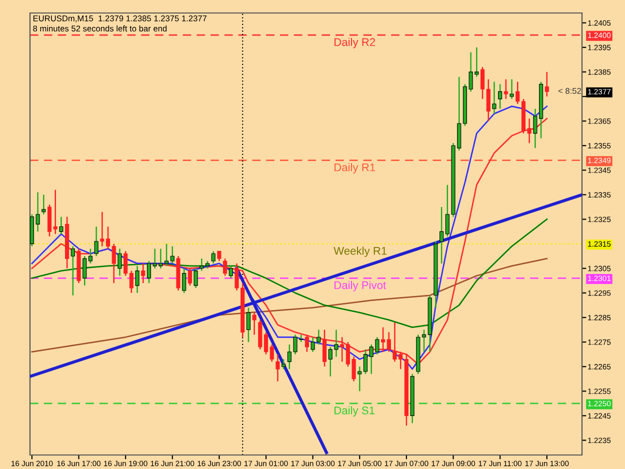 Image resolution: width=625 pixels, height=469 pixels. What do you see at coordinates (360, 251) in the screenshot?
I see `ref-line-label: Weekly R1` at bounding box center [360, 251].